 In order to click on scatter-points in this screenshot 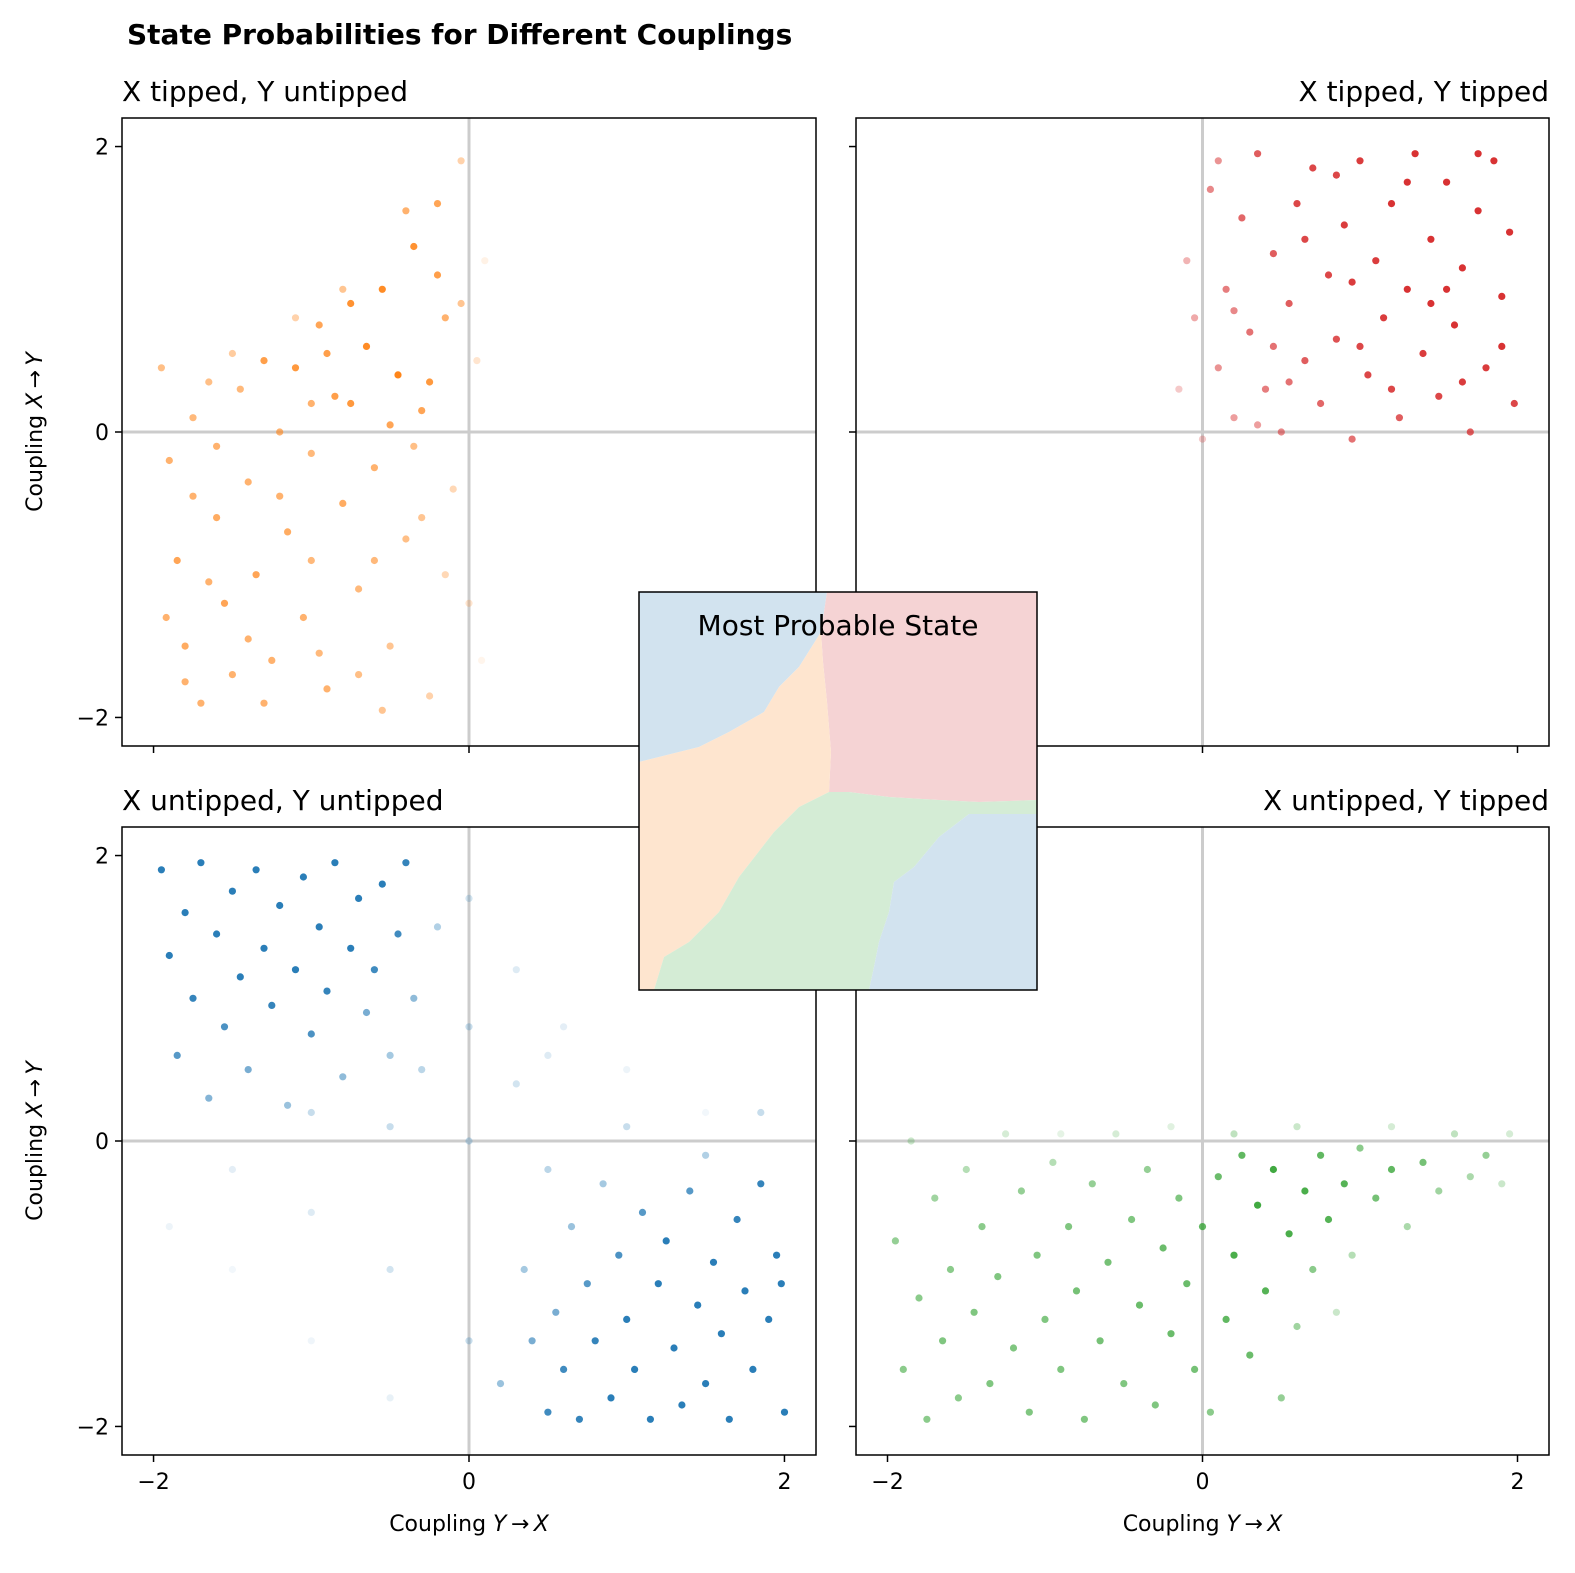, I will do `click(473, 1141)`.